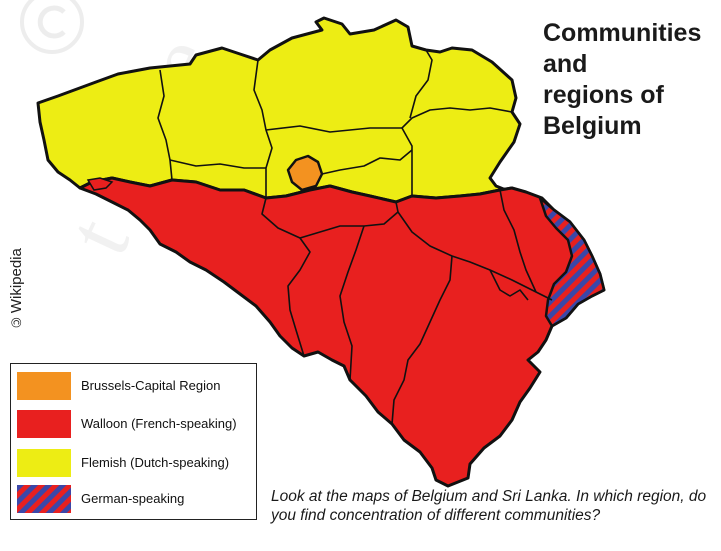 This screenshot has width=721, height=551. I want to click on title-line-4: Belgium, so click(592, 126).